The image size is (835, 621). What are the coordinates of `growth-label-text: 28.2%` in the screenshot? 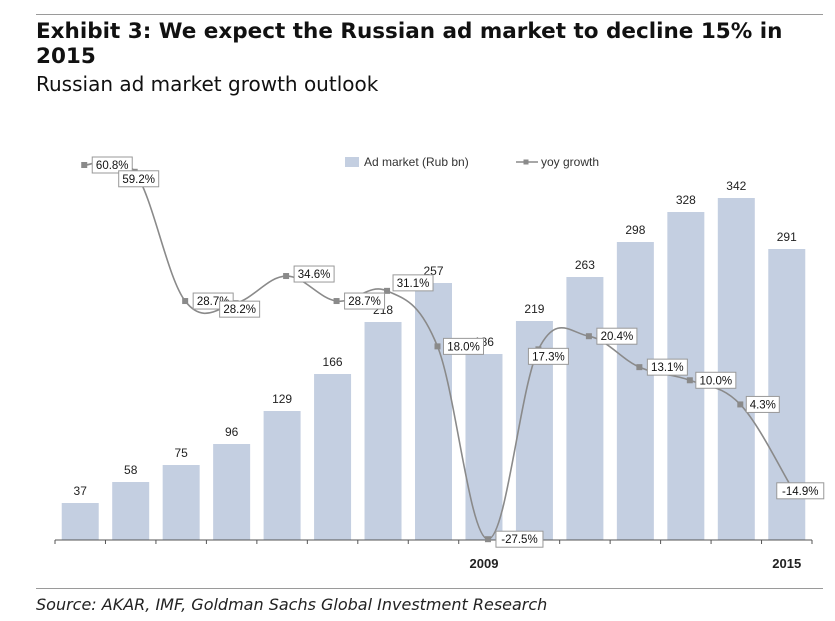 It's located at (239, 310).